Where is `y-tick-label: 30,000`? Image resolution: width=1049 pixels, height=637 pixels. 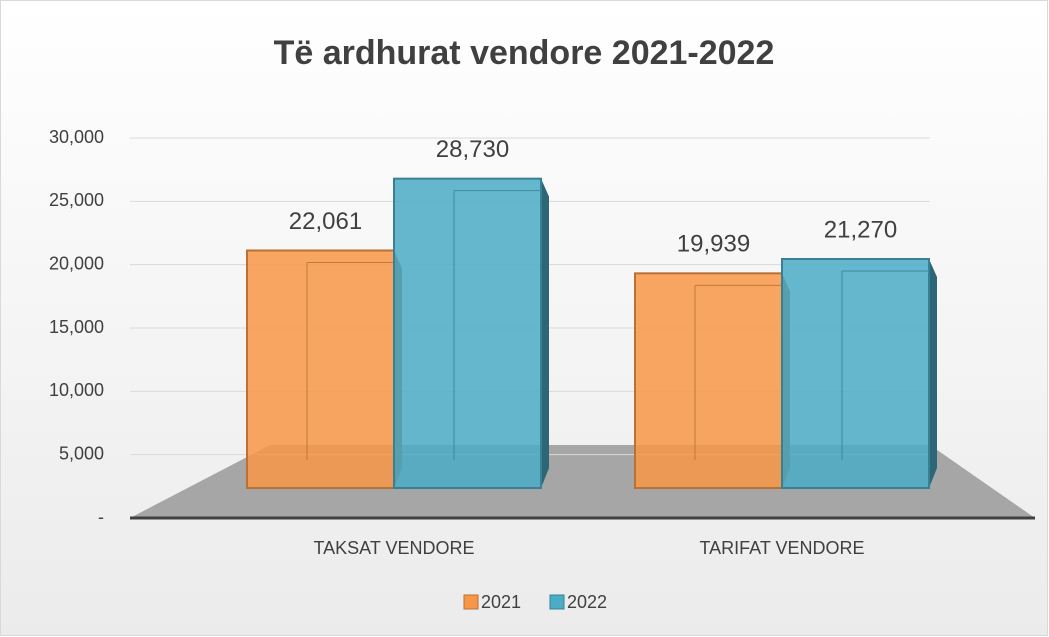 y-tick-label: 30,000 is located at coordinates (76, 137).